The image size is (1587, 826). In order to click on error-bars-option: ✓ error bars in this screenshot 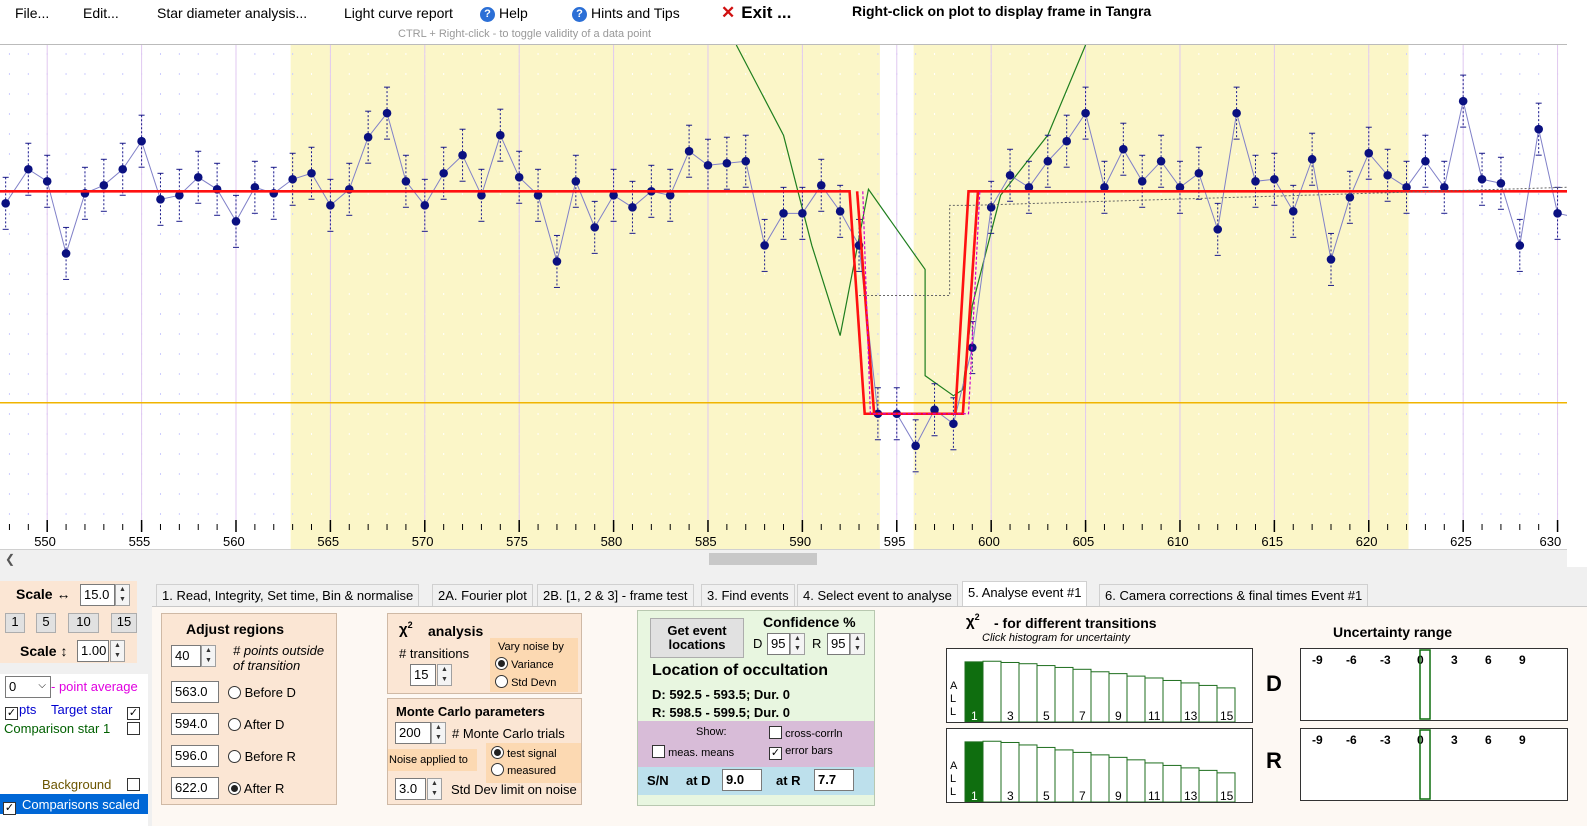, I will do `click(801, 752)`.